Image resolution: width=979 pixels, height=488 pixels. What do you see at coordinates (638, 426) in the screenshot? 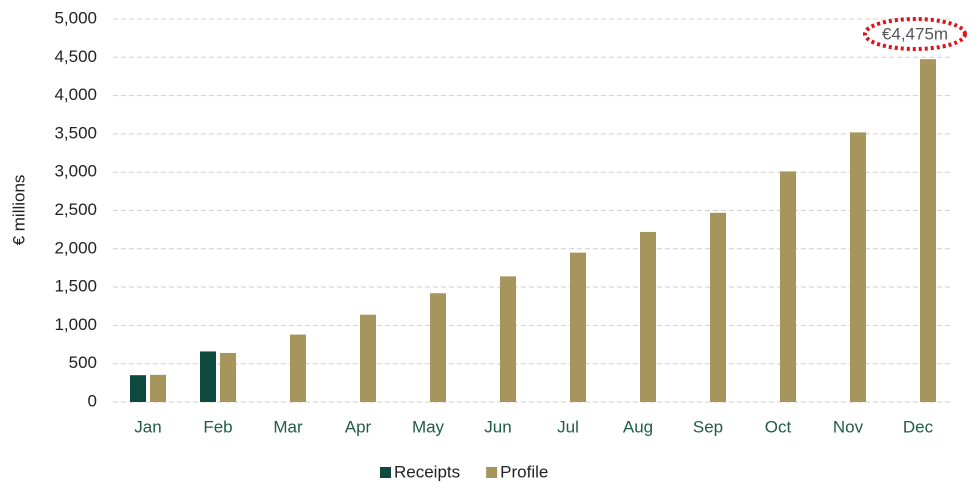
I see `x-tick-label: Aug` at bounding box center [638, 426].